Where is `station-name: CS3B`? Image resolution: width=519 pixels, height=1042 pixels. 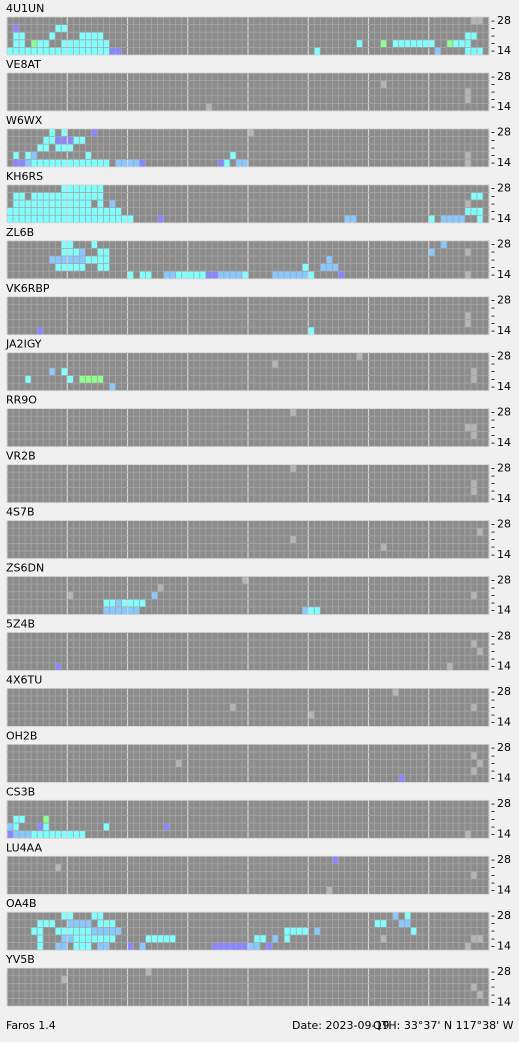
station-name: CS3B is located at coordinates (20, 791).